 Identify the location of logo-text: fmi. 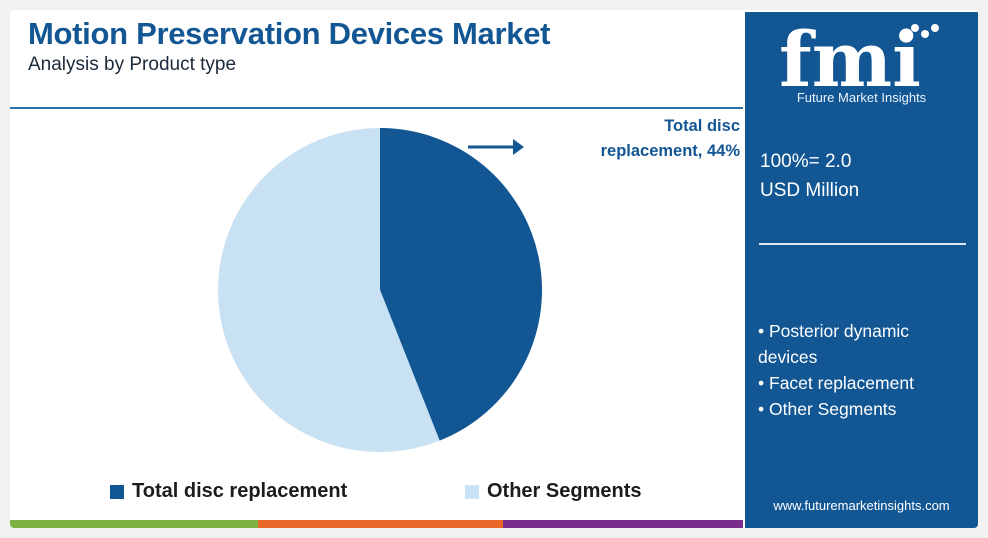
(850, 56).